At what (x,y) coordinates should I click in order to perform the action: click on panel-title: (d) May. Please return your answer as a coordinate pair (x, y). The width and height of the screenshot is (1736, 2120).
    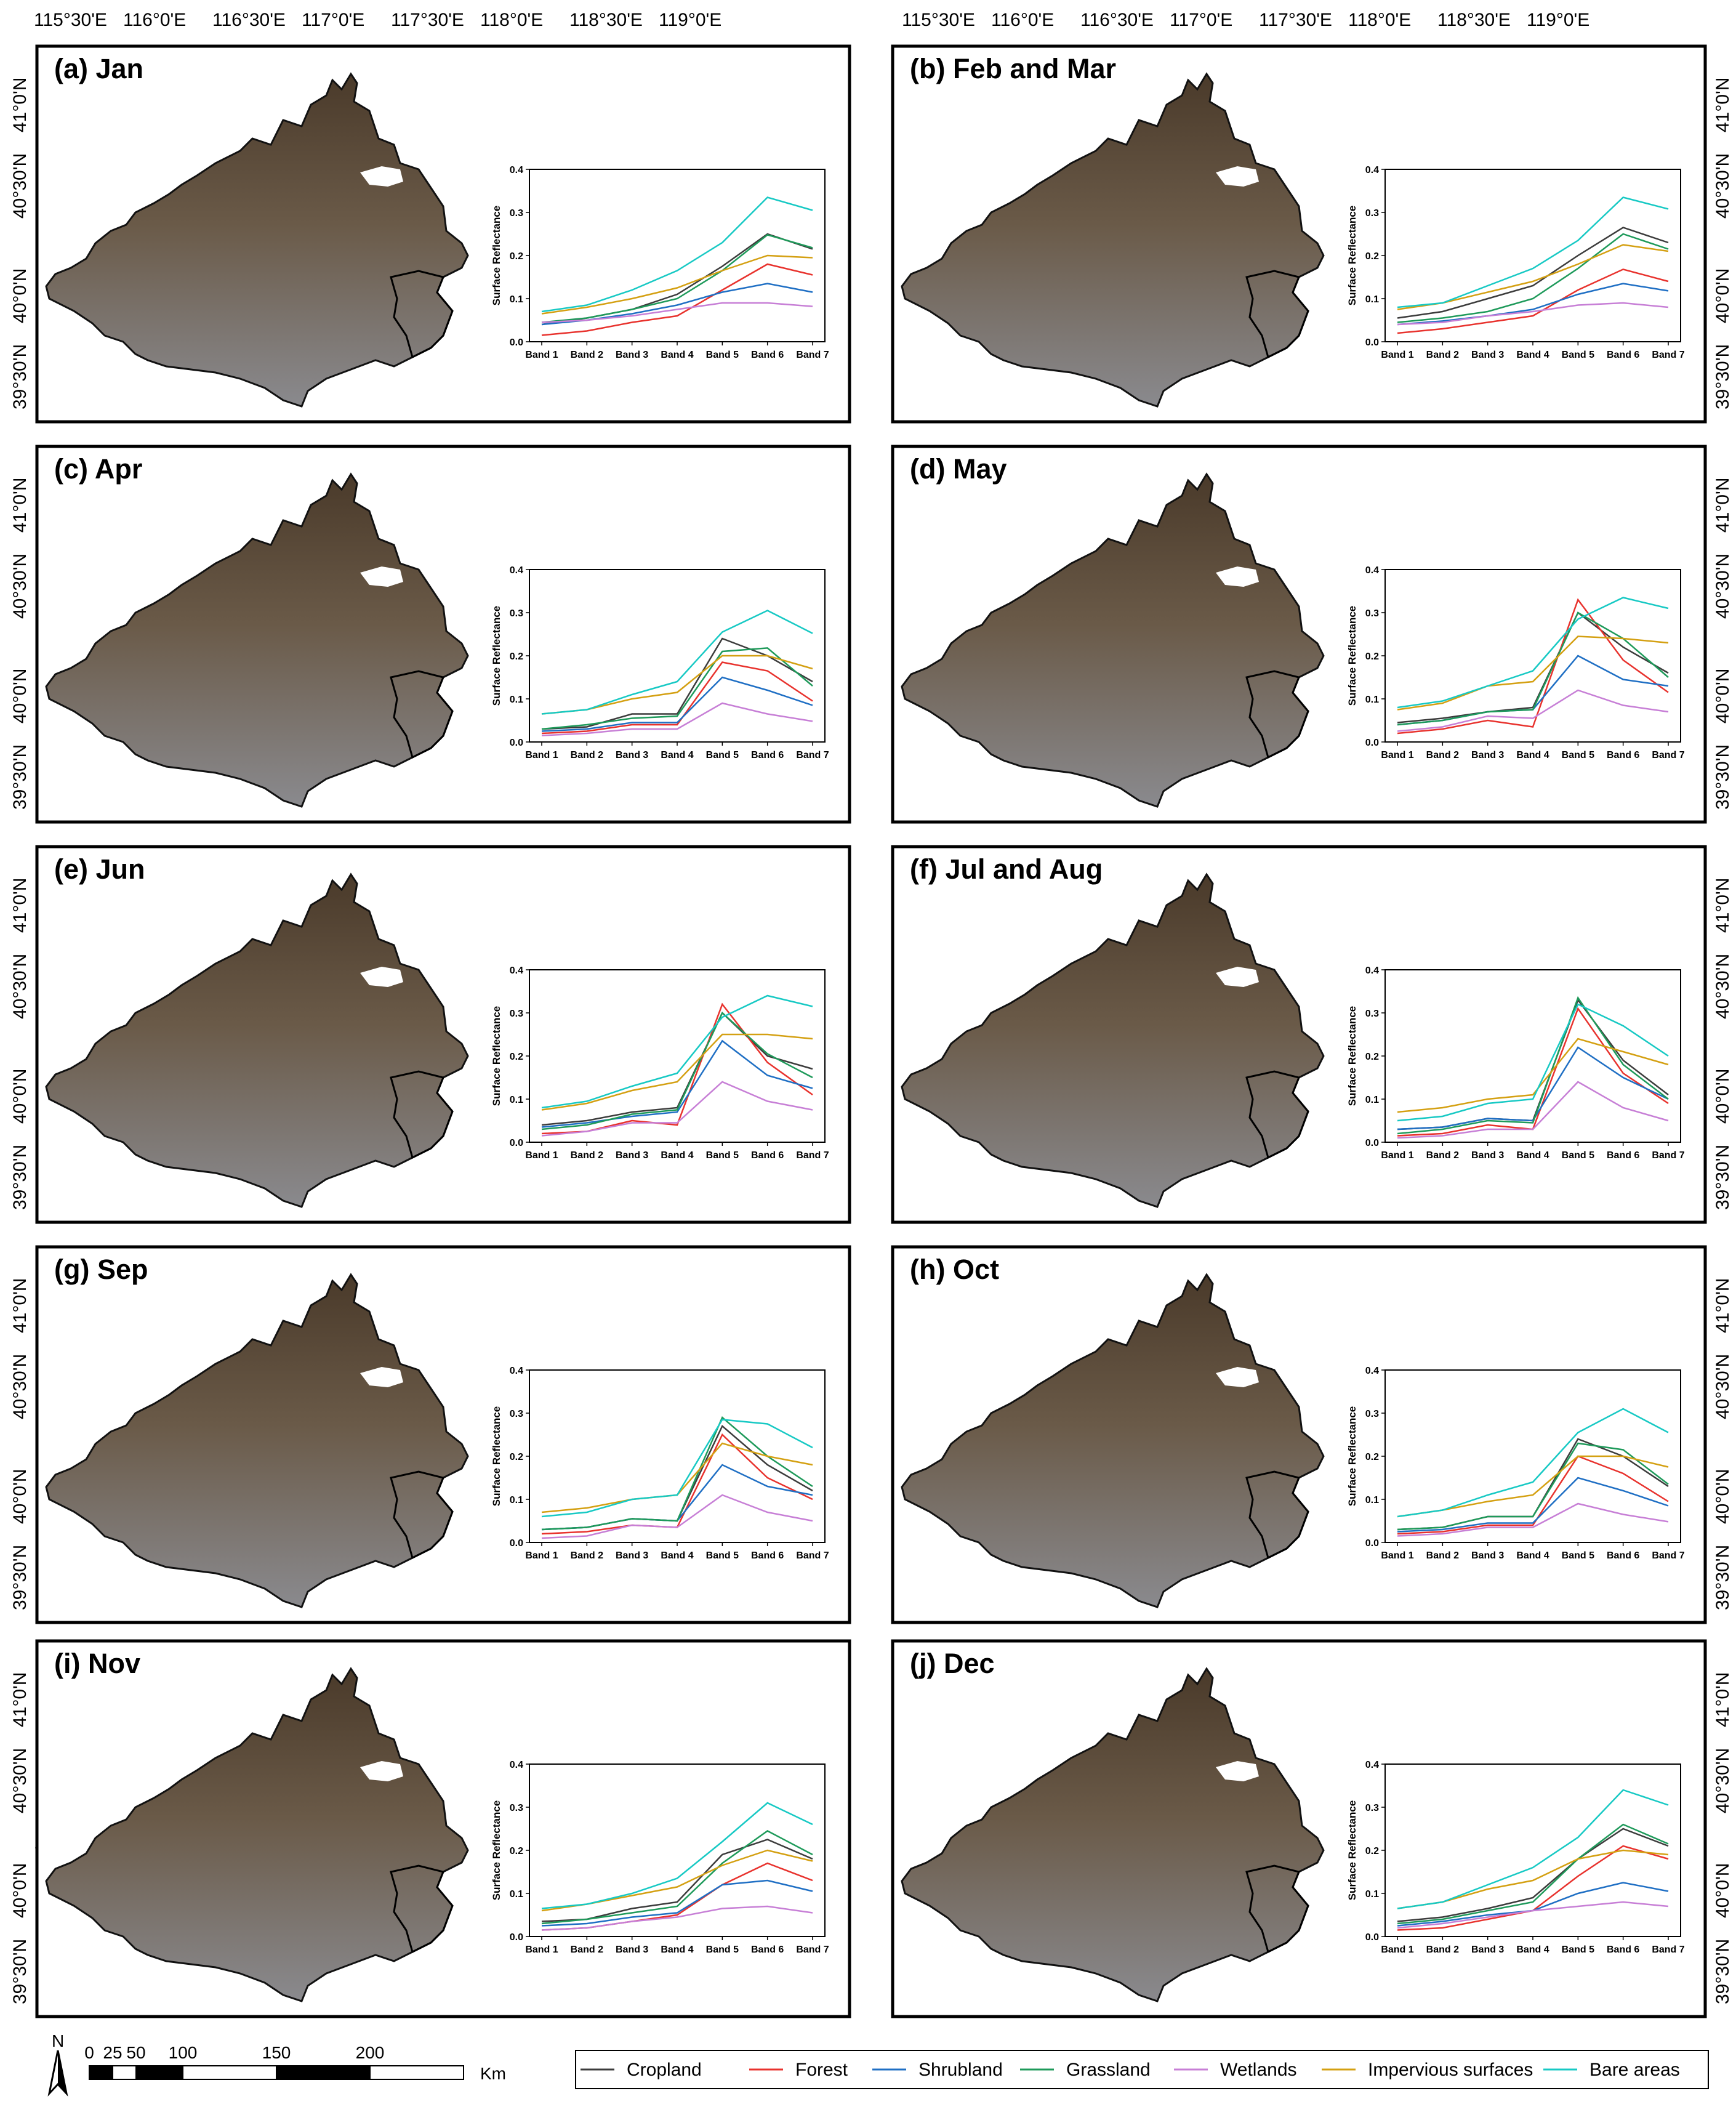
    Looking at the image, I should click on (959, 469).